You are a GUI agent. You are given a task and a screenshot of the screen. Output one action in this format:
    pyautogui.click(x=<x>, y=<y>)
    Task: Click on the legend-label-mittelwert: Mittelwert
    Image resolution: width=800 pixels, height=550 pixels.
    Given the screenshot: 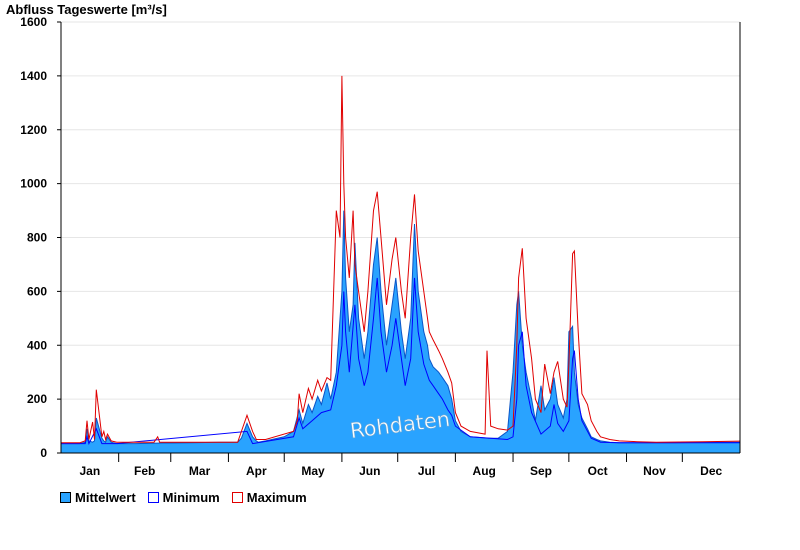 What is the action you would take?
    pyautogui.click(x=105, y=497)
    